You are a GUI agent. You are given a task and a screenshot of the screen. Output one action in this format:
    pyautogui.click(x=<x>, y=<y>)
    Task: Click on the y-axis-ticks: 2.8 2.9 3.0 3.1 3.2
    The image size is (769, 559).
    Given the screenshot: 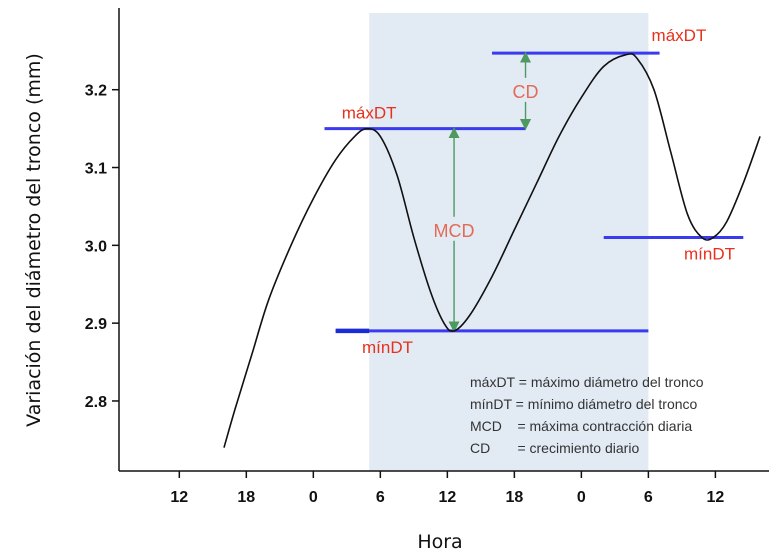 What is the action you would take?
    pyautogui.click(x=102, y=247)
    